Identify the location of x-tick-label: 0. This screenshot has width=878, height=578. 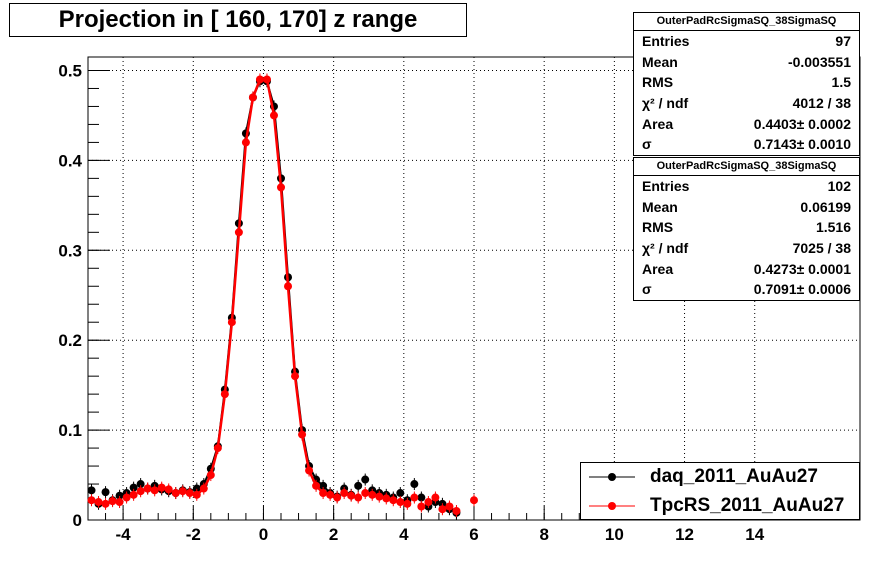
(263, 534).